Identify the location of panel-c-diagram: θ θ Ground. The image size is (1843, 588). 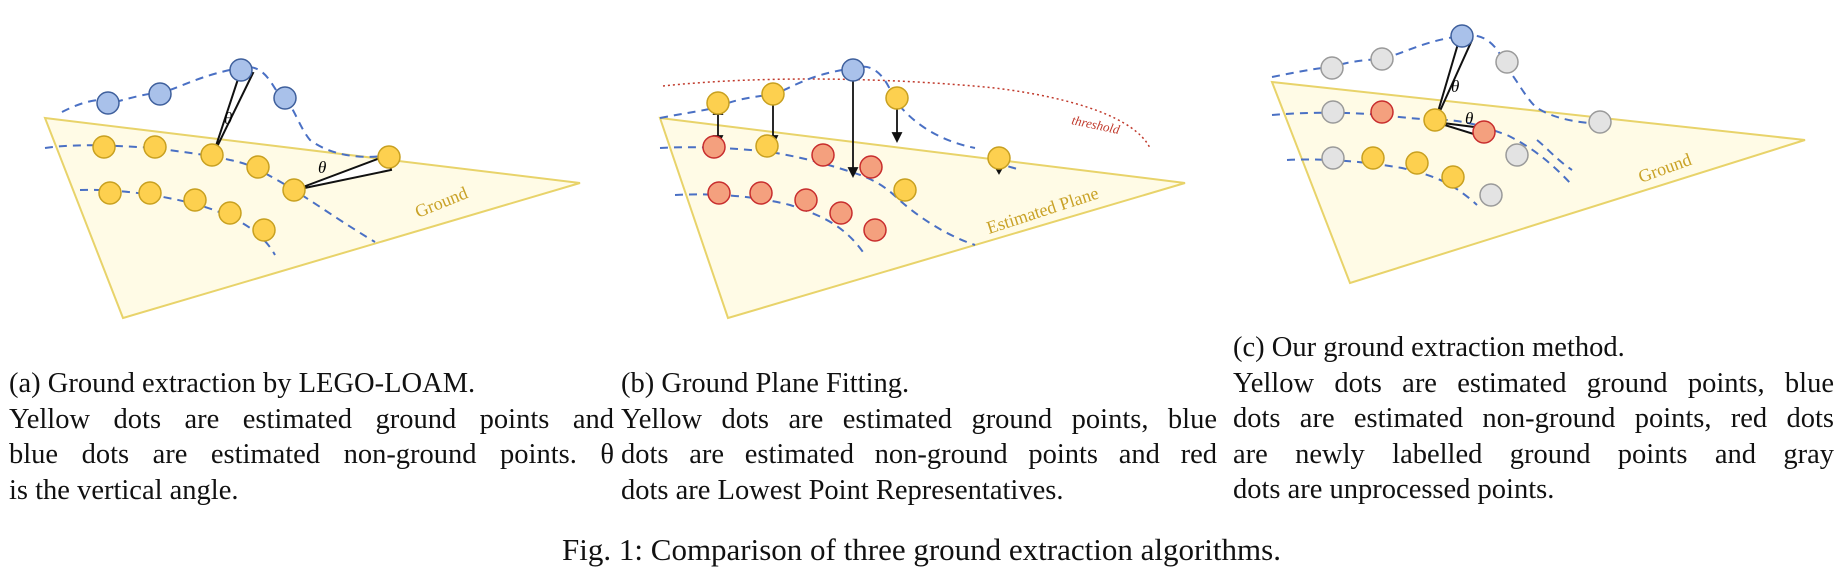
(1538, 154).